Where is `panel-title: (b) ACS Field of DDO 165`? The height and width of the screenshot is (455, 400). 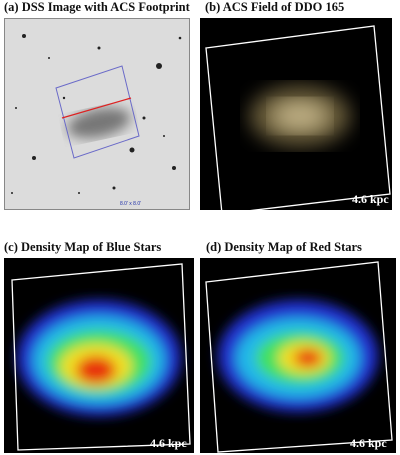
panel-title: (b) ACS Field of DDO 165 is located at coordinates (275, 7).